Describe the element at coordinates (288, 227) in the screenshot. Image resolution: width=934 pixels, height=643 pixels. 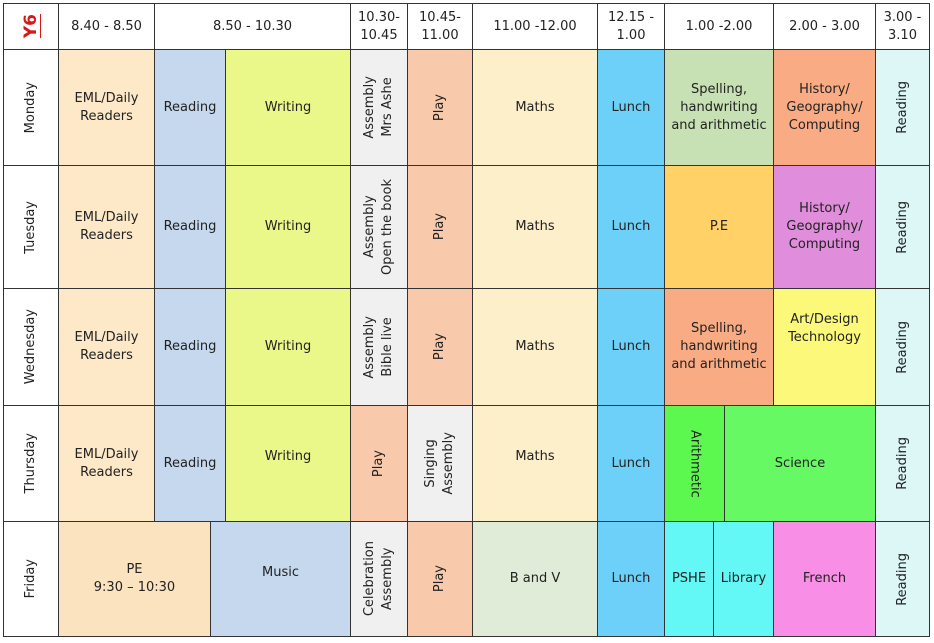
I see `tuesday-writing: Writing` at that location.